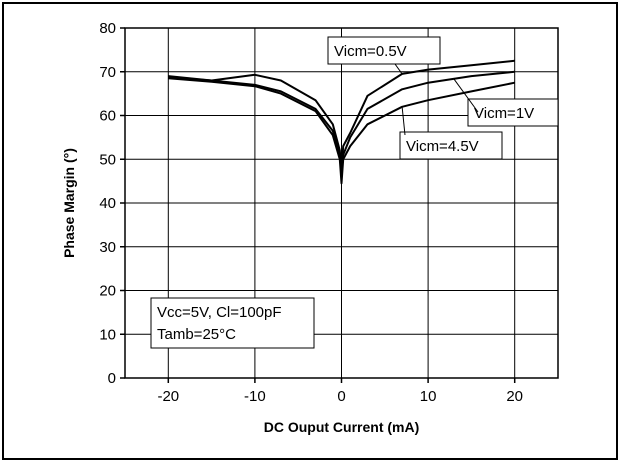 The height and width of the screenshot is (464, 622). Describe the element at coordinates (107, 159) in the screenshot. I see `y-tick-label: 50` at that location.